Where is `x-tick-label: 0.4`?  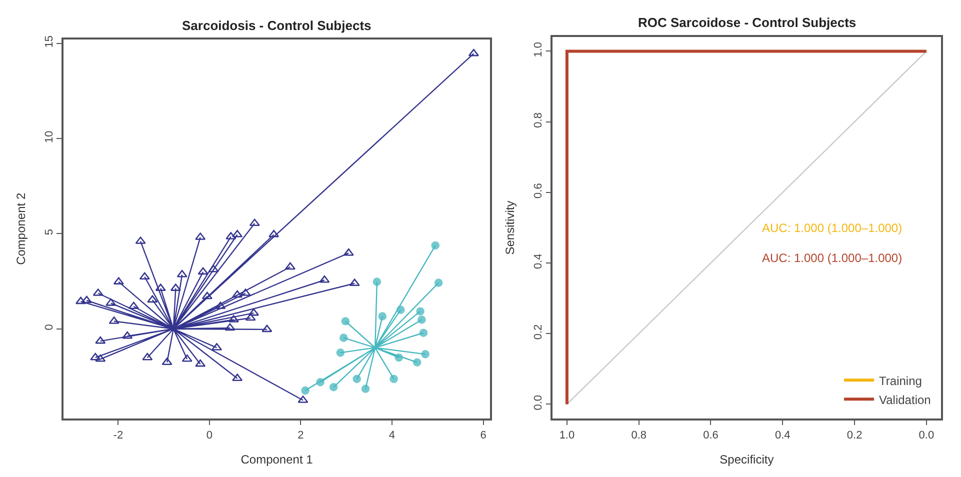 x-tick-label: 0.4 is located at coordinates (782, 435).